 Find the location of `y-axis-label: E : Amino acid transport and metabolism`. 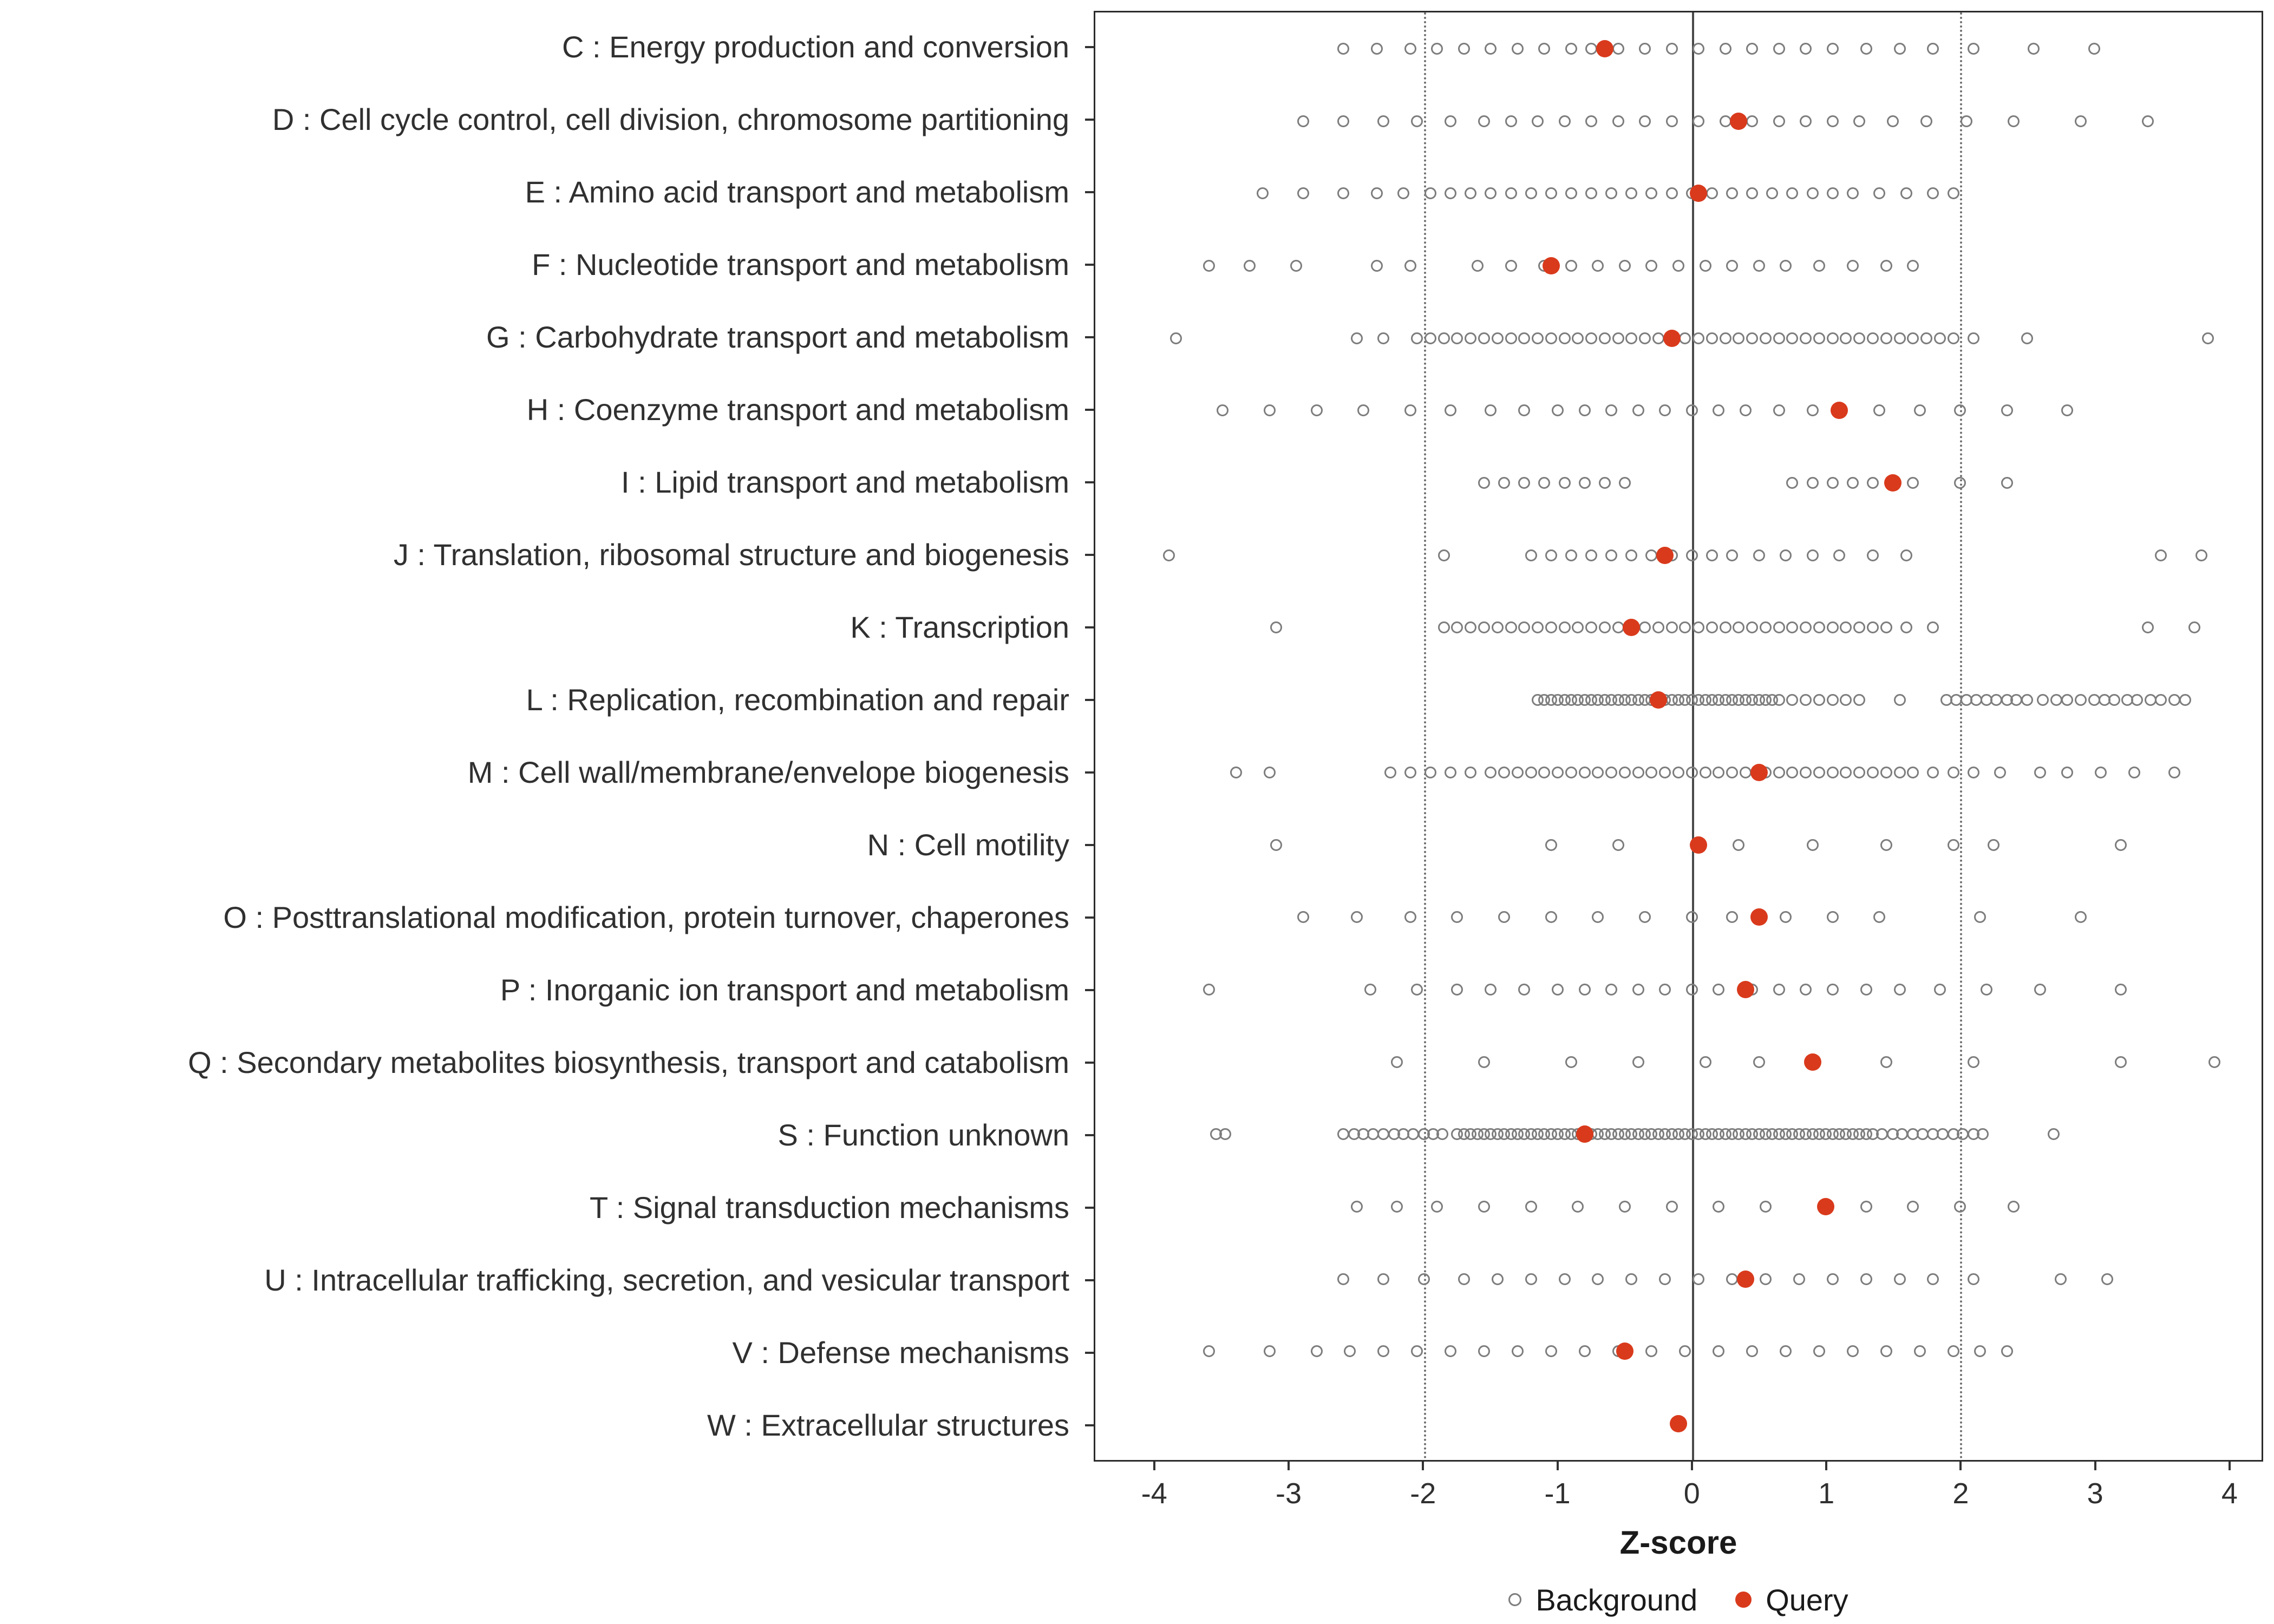

y-axis-label: E : Amino acid transport and metabolism is located at coordinates (797, 192).